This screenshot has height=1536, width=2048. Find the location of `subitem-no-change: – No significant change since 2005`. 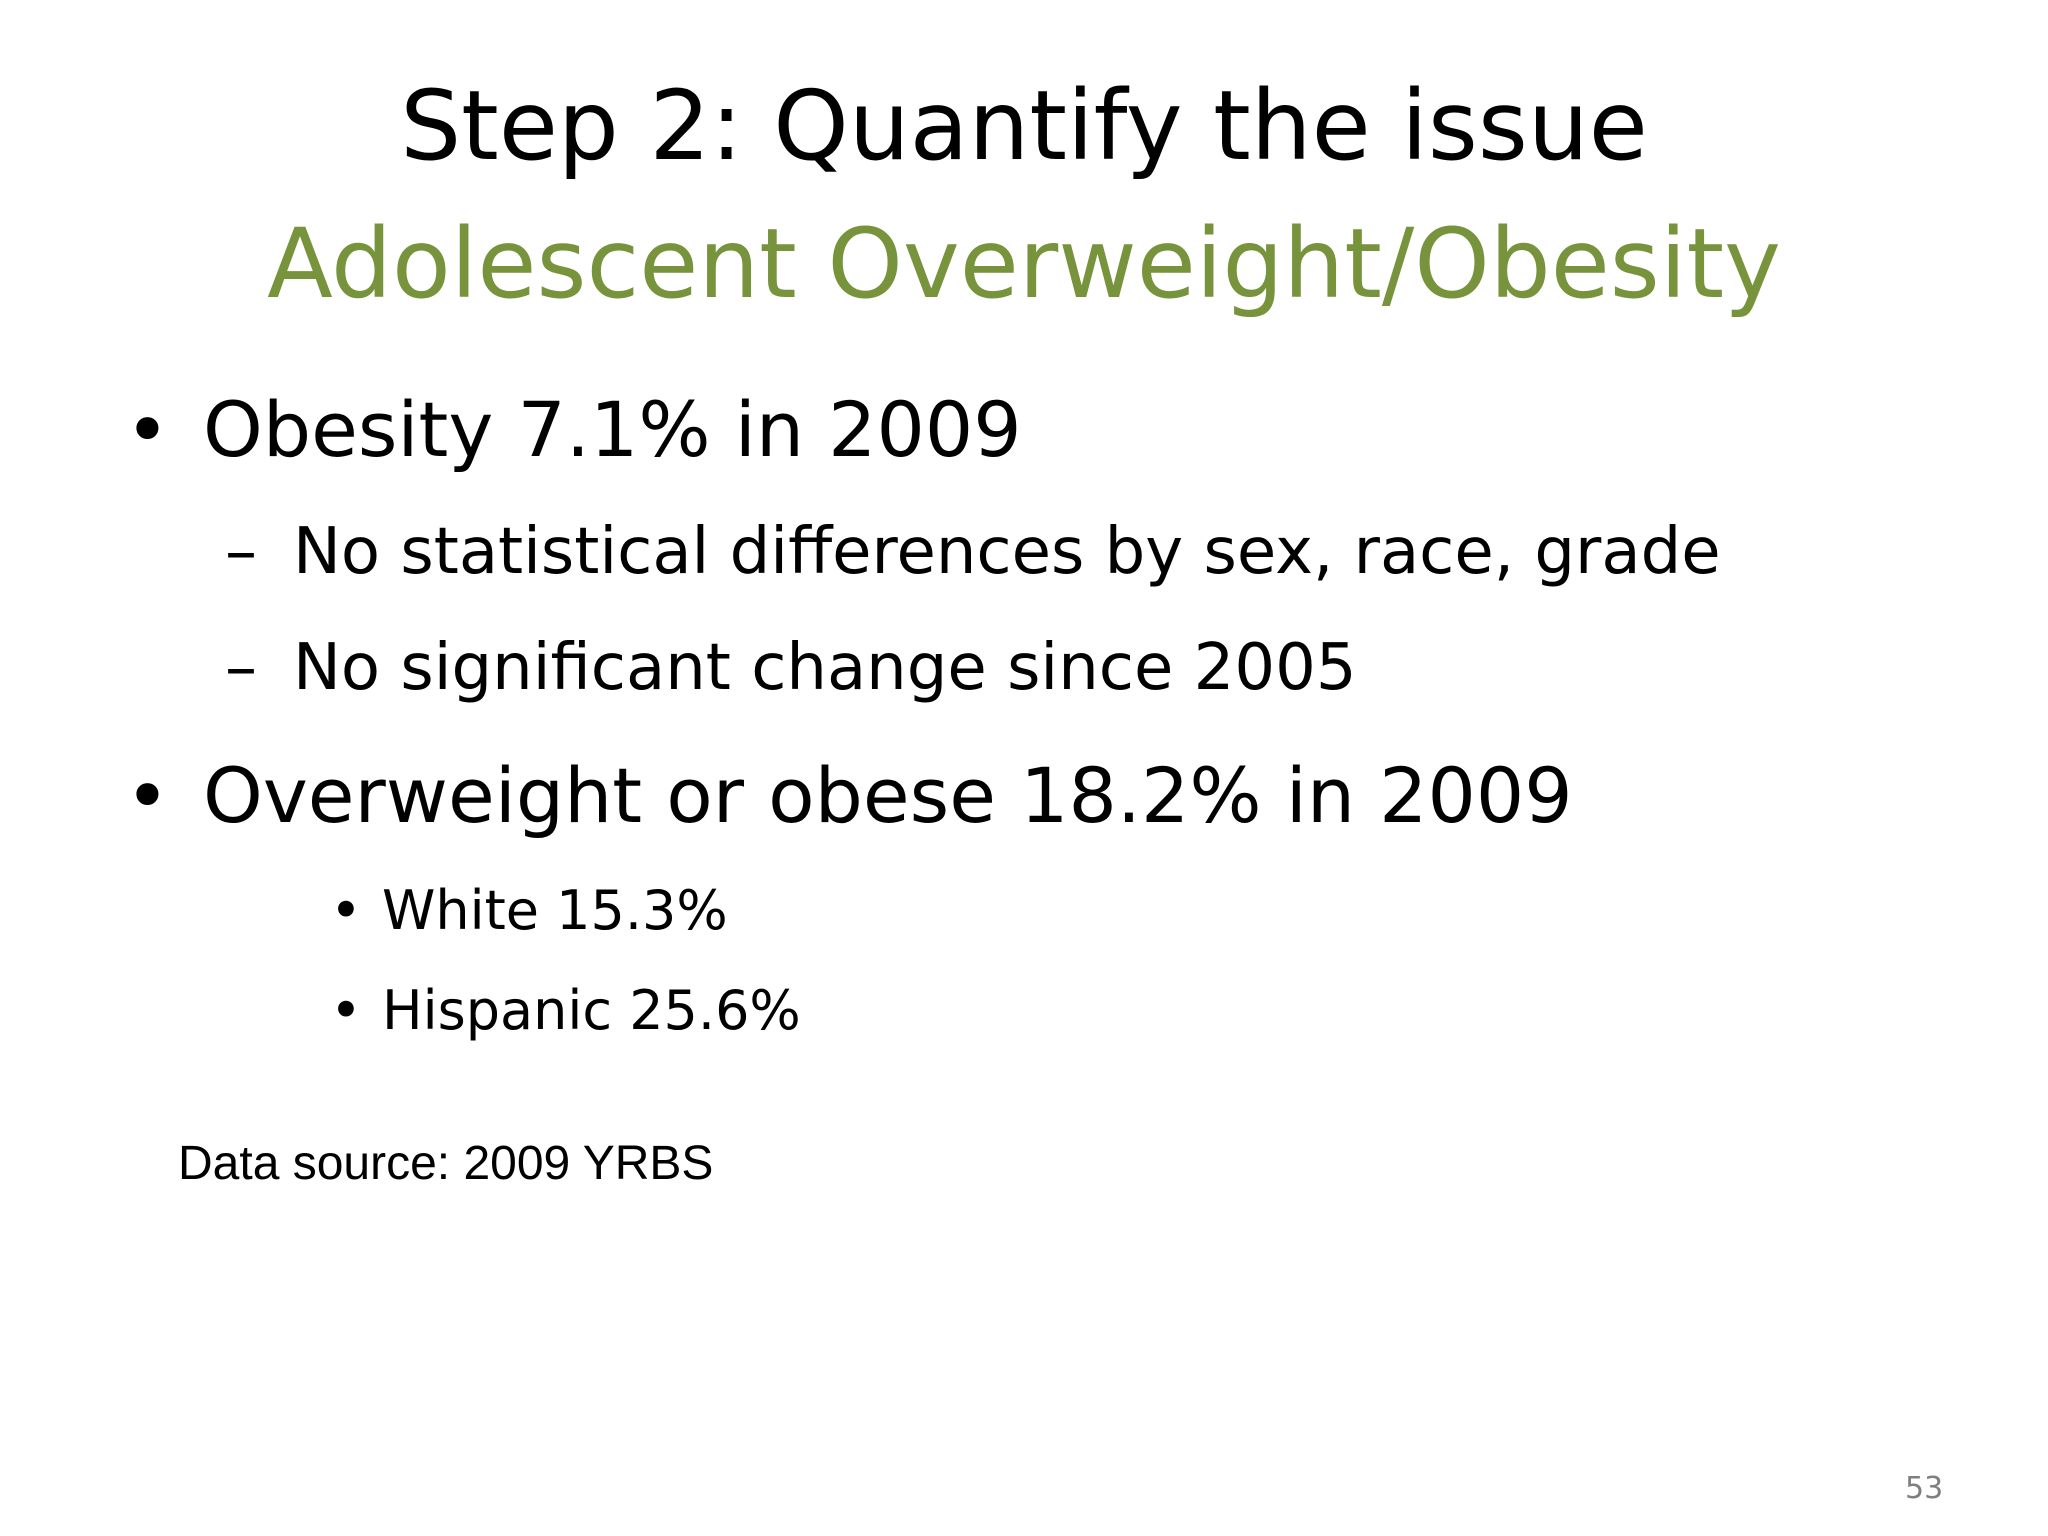

subitem-no-change: – No significant change since 2005 is located at coordinates (1025, 676).